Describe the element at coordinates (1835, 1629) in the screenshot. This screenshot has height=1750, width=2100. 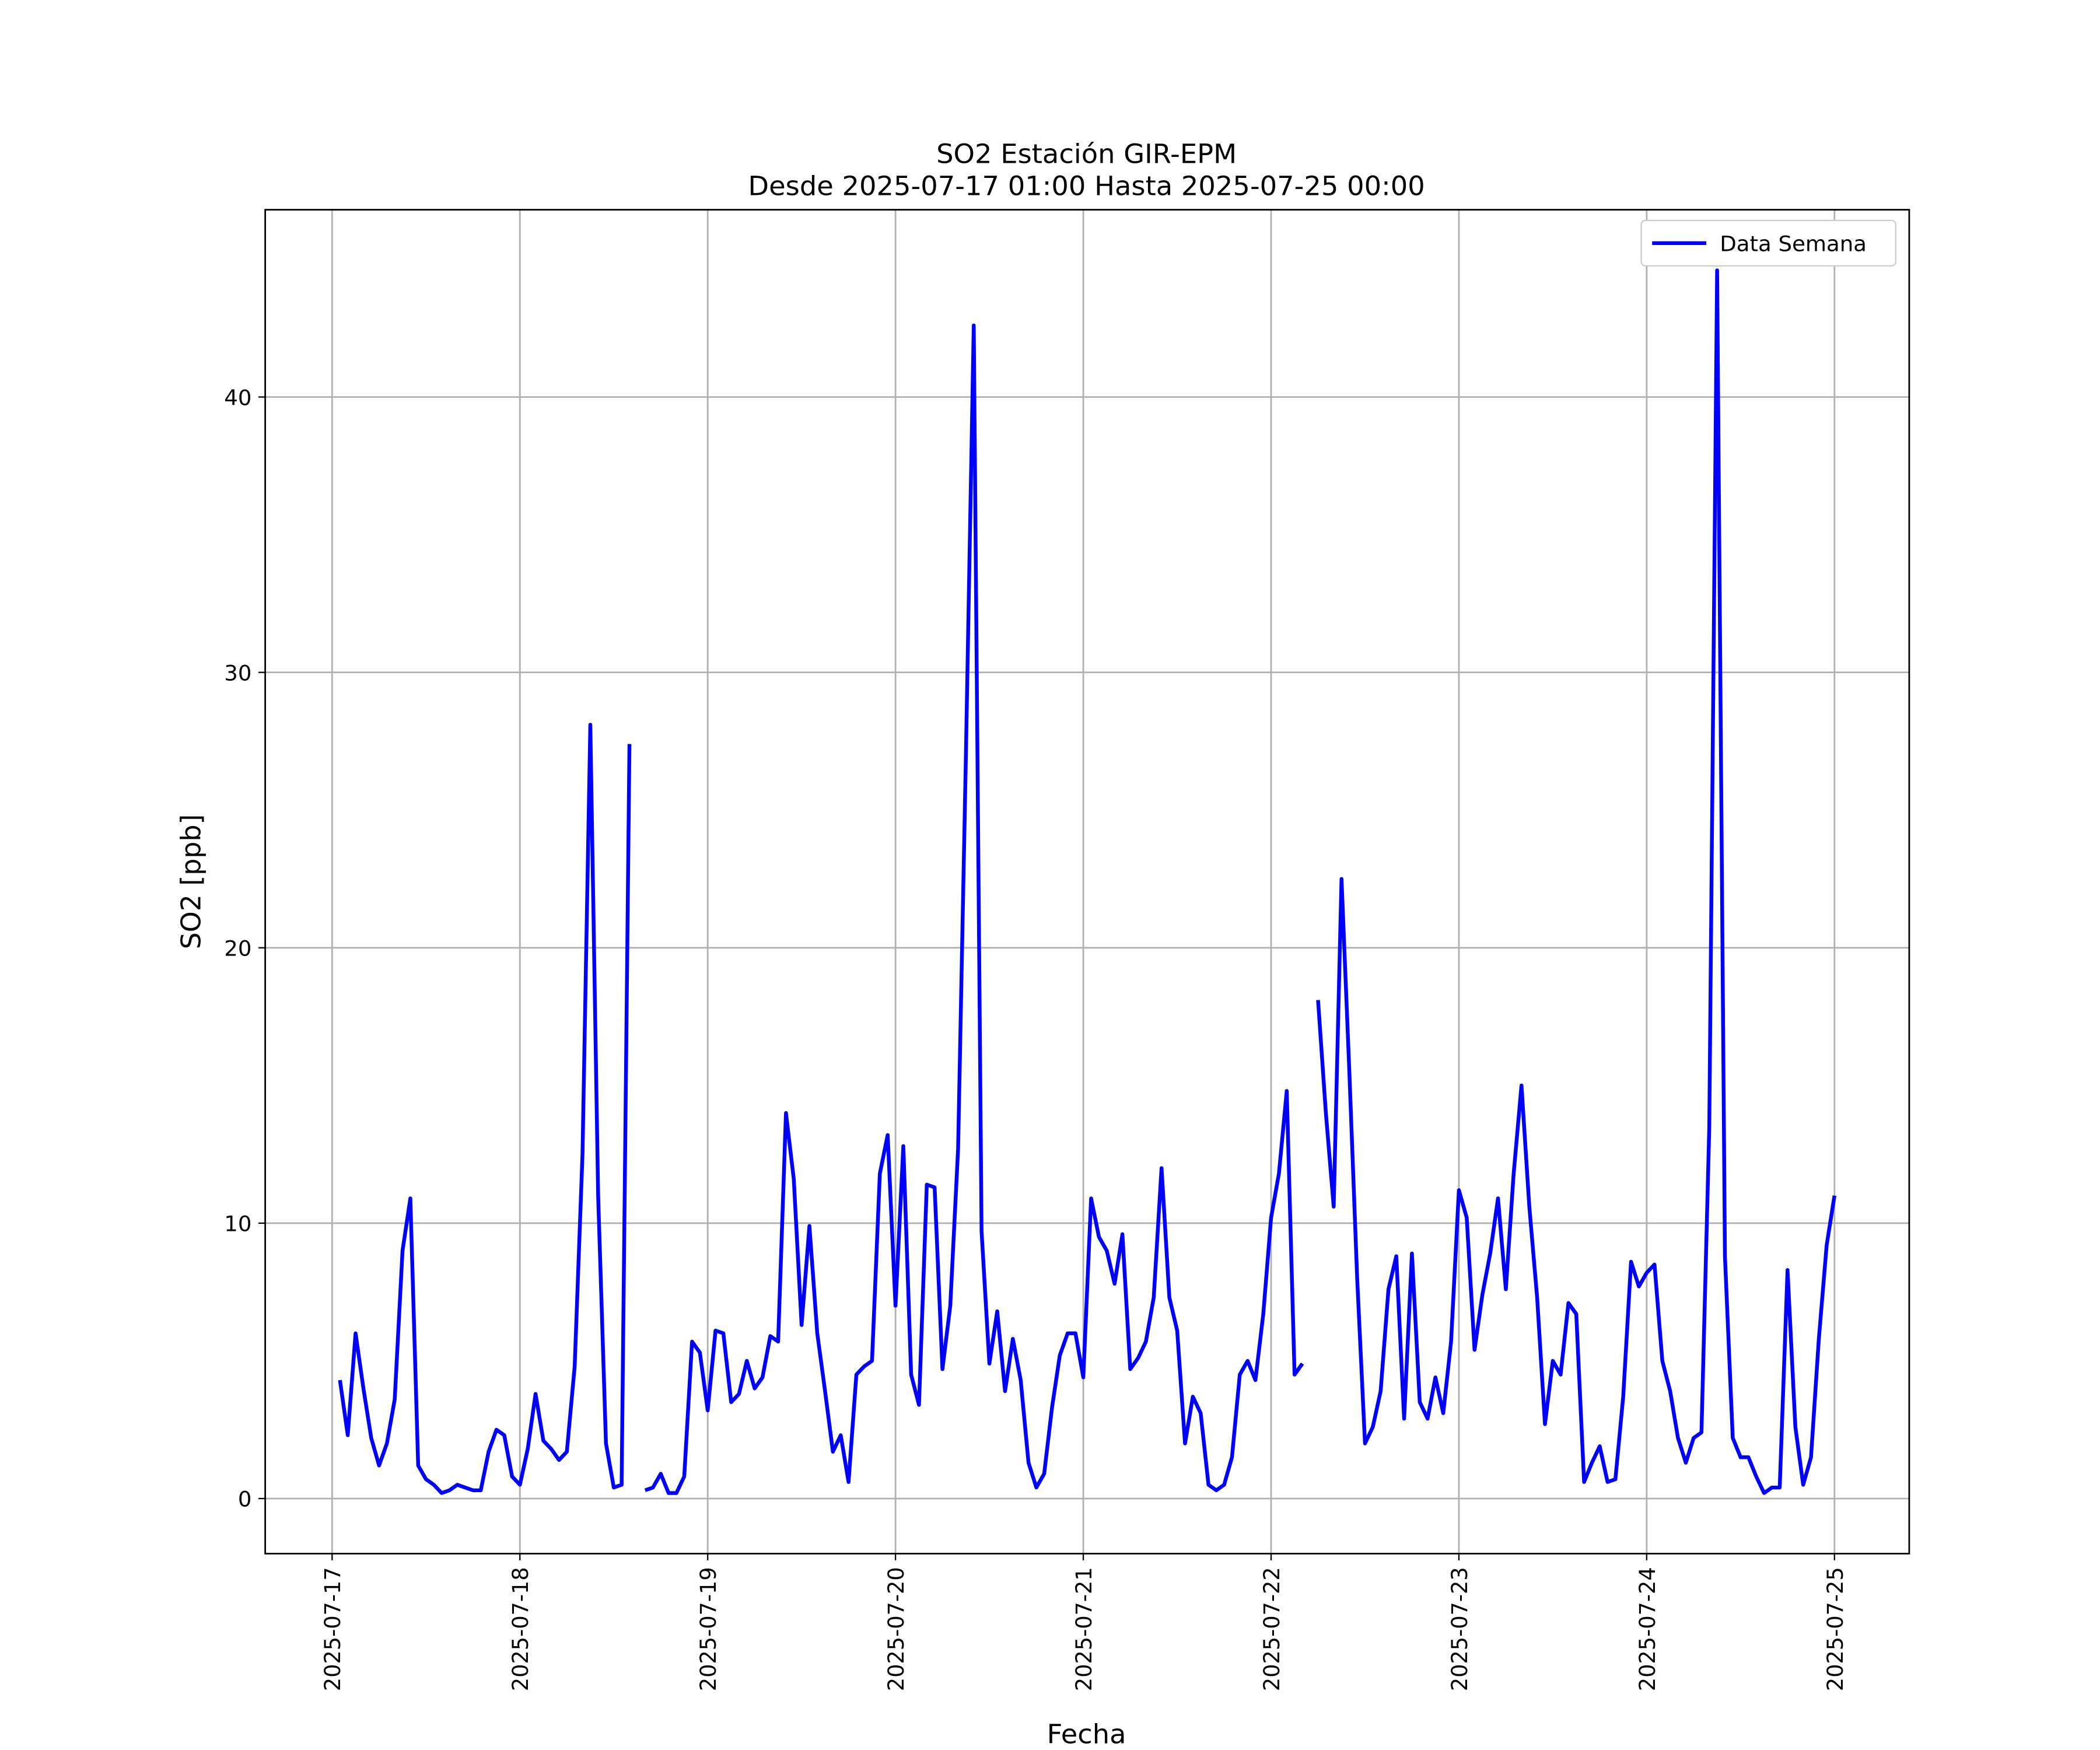
I see `x-tick-label: 2025-07-25` at that location.